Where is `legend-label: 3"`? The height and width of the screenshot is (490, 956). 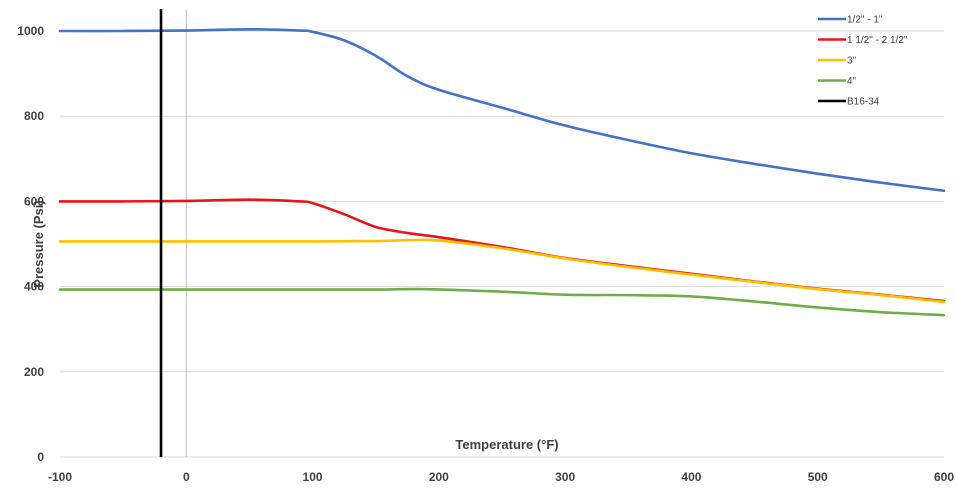 legend-label: 3" is located at coordinates (852, 61).